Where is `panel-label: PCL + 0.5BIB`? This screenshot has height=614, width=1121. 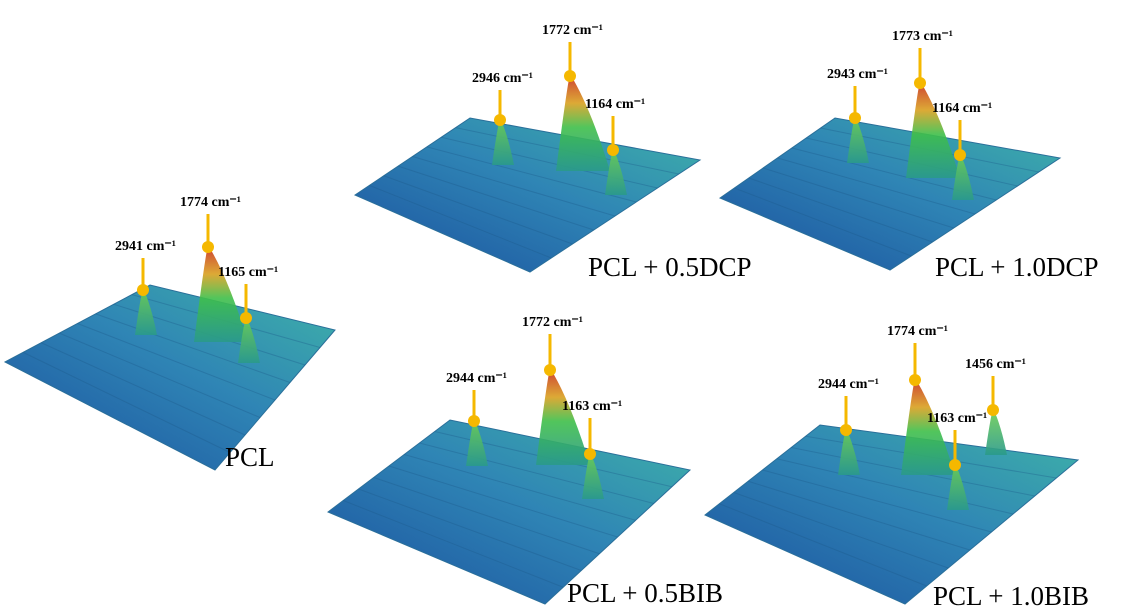 panel-label: PCL + 0.5BIB is located at coordinates (645, 593).